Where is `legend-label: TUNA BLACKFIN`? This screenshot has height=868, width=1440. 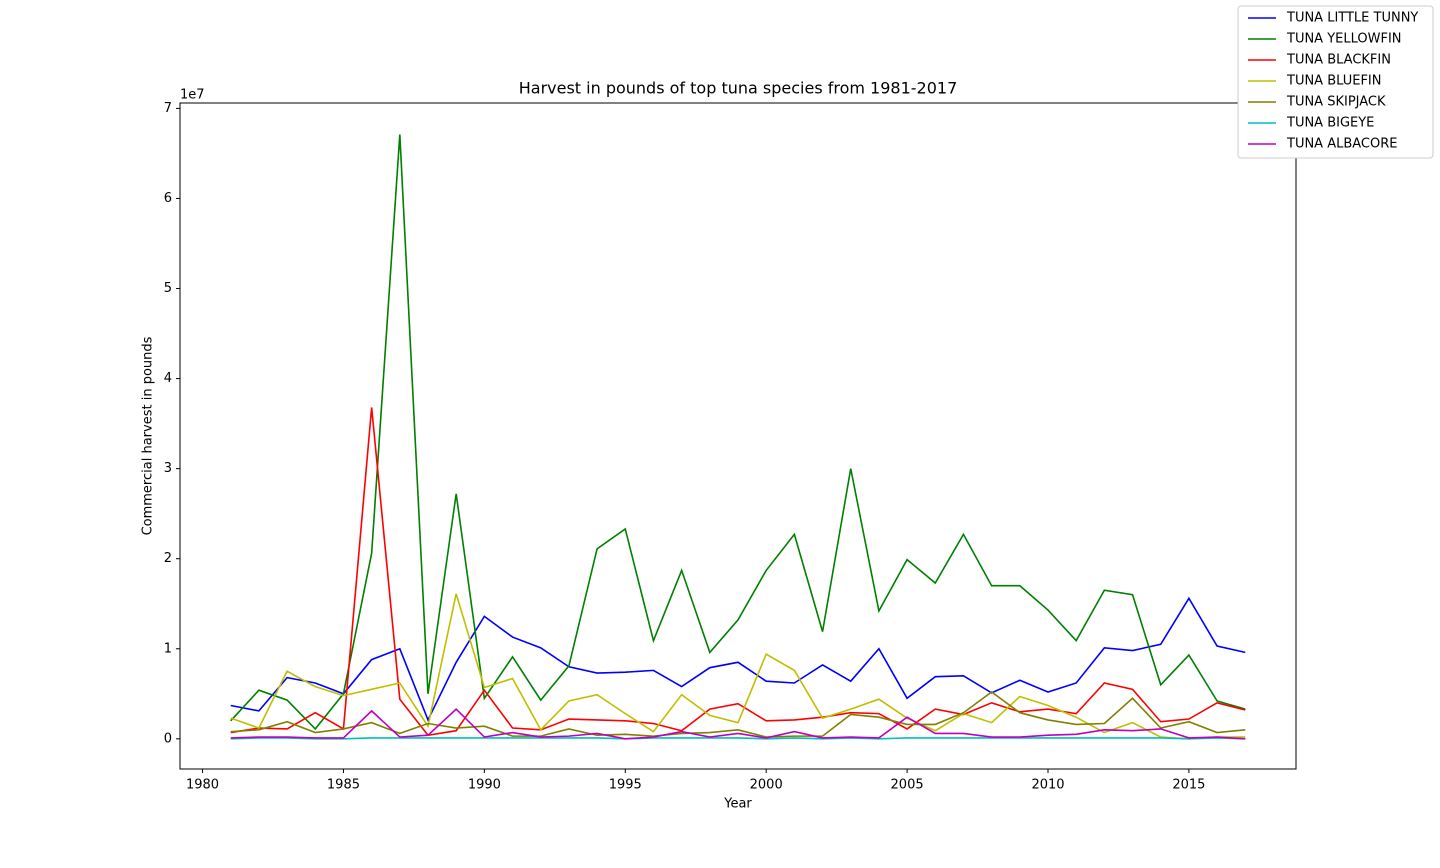 legend-label: TUNA BLACKFIN is located at coordinates (1338, 60).